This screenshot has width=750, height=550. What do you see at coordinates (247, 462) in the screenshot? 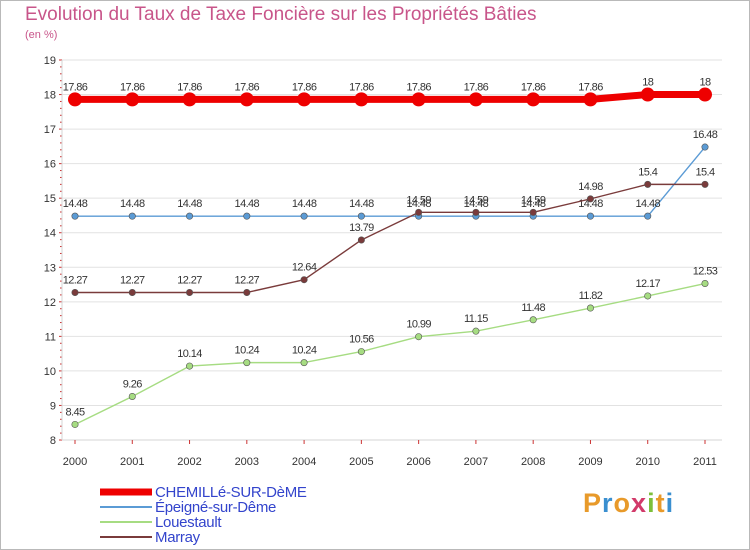
I see `x-tick-label: 2003` at bounding box center [247, 462].